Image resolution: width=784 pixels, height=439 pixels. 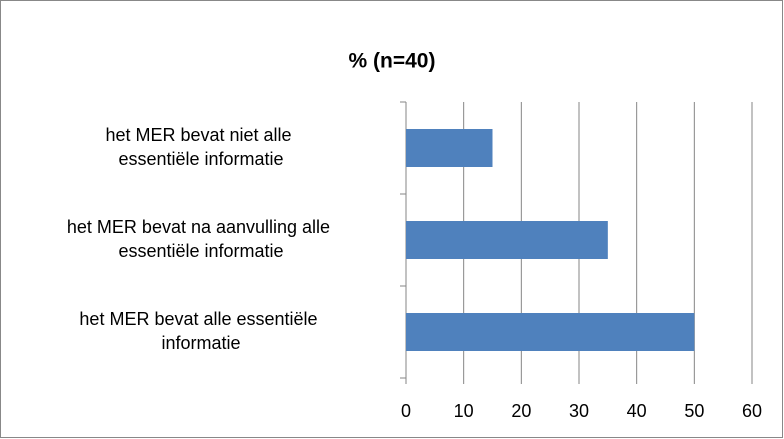 I want to click on x-tick-label: 10, so click(x=464, y=411).